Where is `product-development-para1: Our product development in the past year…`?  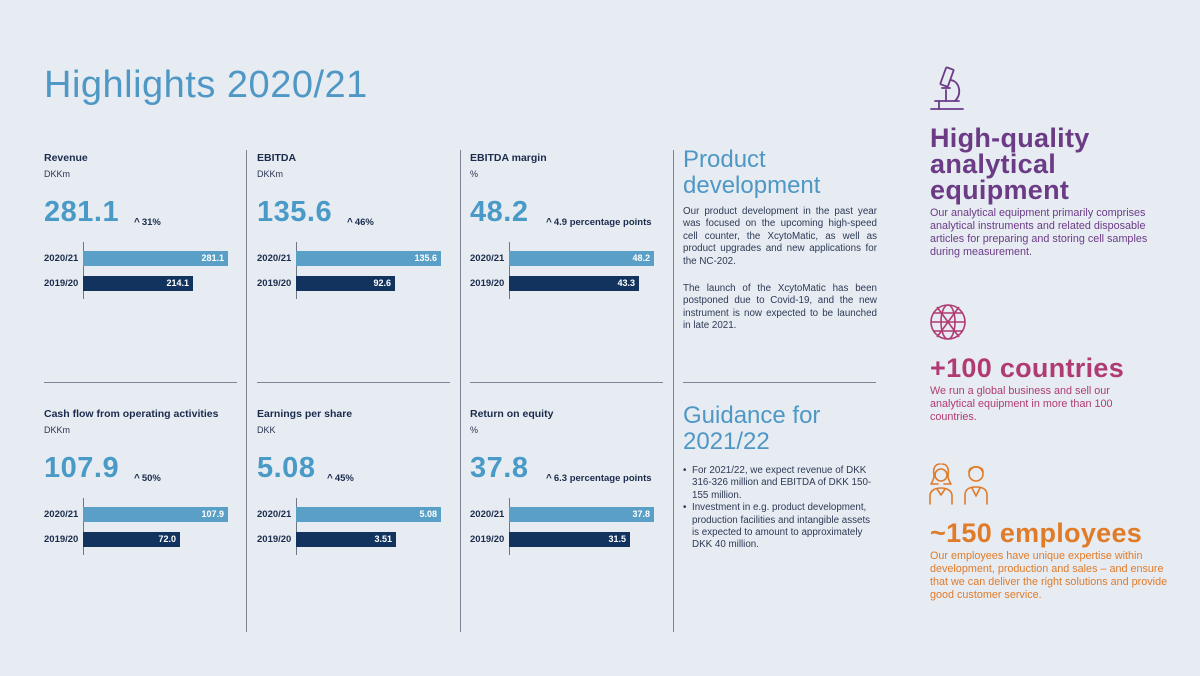
product-development-para1: Our product development in the past year… is located at coordinates (780, 236).